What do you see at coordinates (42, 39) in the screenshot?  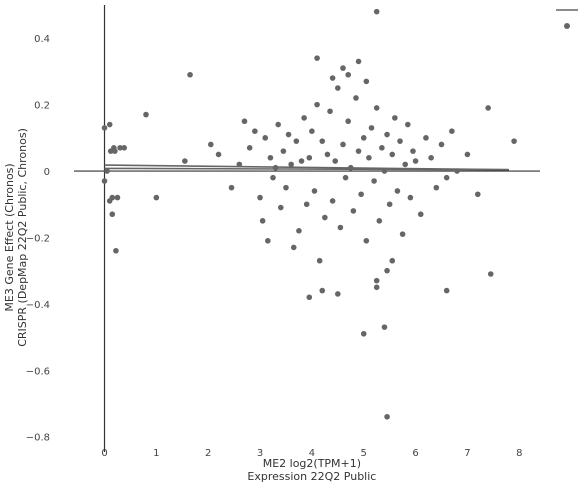 I see `y-tick-label: 0.4` at bounding box center [42, 39].